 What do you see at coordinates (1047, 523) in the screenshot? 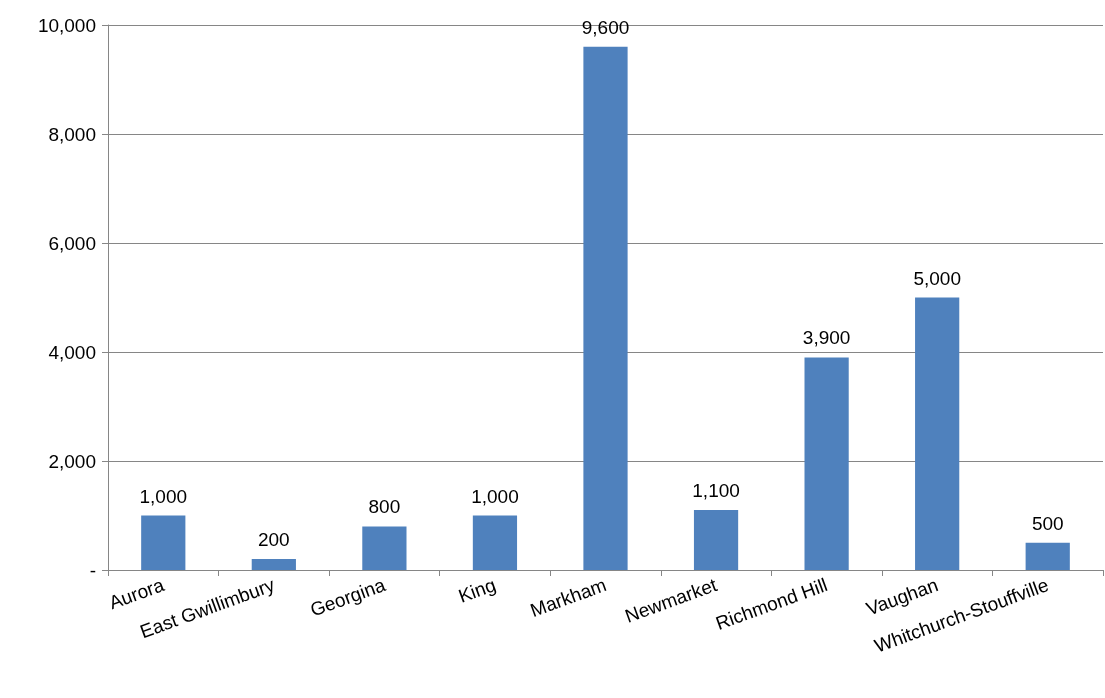
I see `data-label: 500` at bounding box center [1047, 523].